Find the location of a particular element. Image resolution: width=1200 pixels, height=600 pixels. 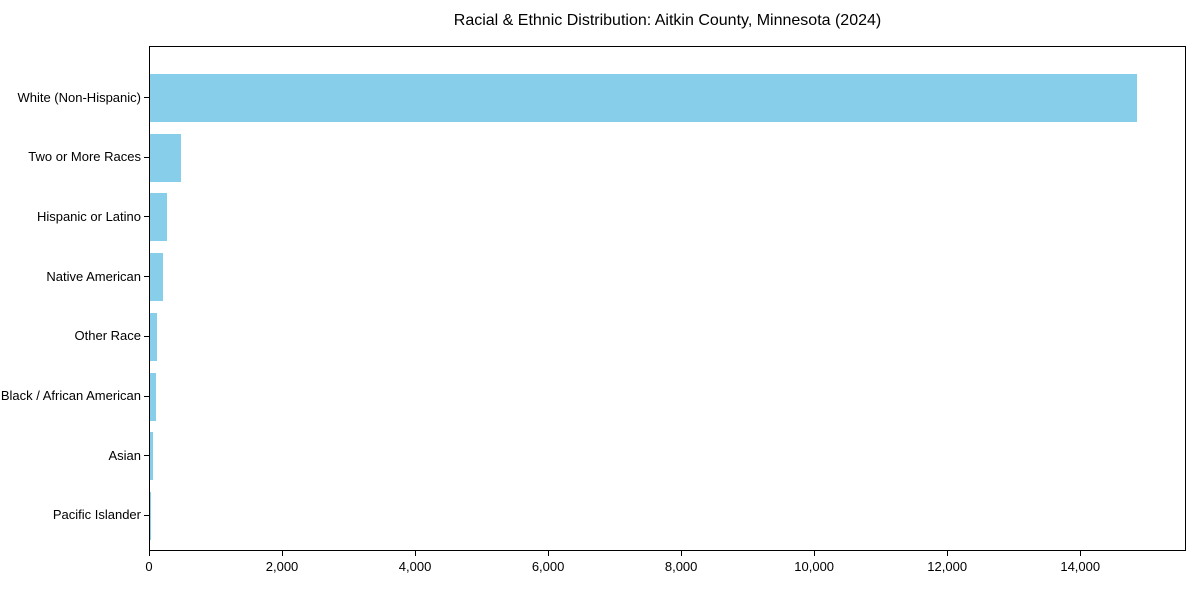

bar-hispanic-or-latino is located at coordinates (158, 217).